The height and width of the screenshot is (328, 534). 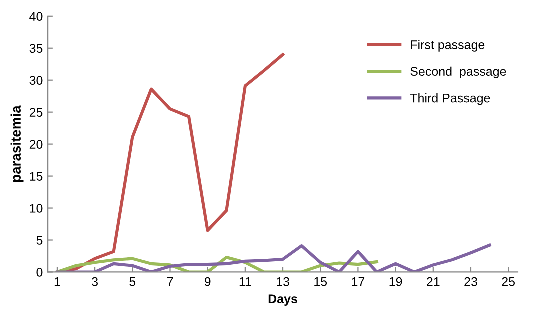 I want to click on x-tick-label: 7, so click(x=170, y=282).